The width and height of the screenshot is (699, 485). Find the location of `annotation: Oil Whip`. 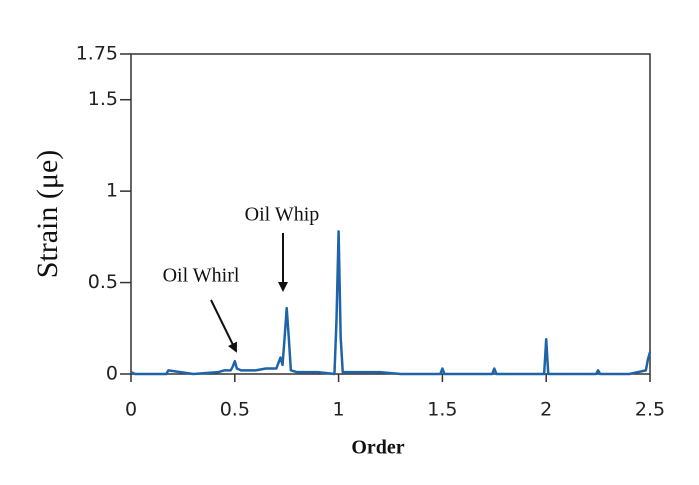

annotation: Oil Whip is located at coordinates (282, 215).